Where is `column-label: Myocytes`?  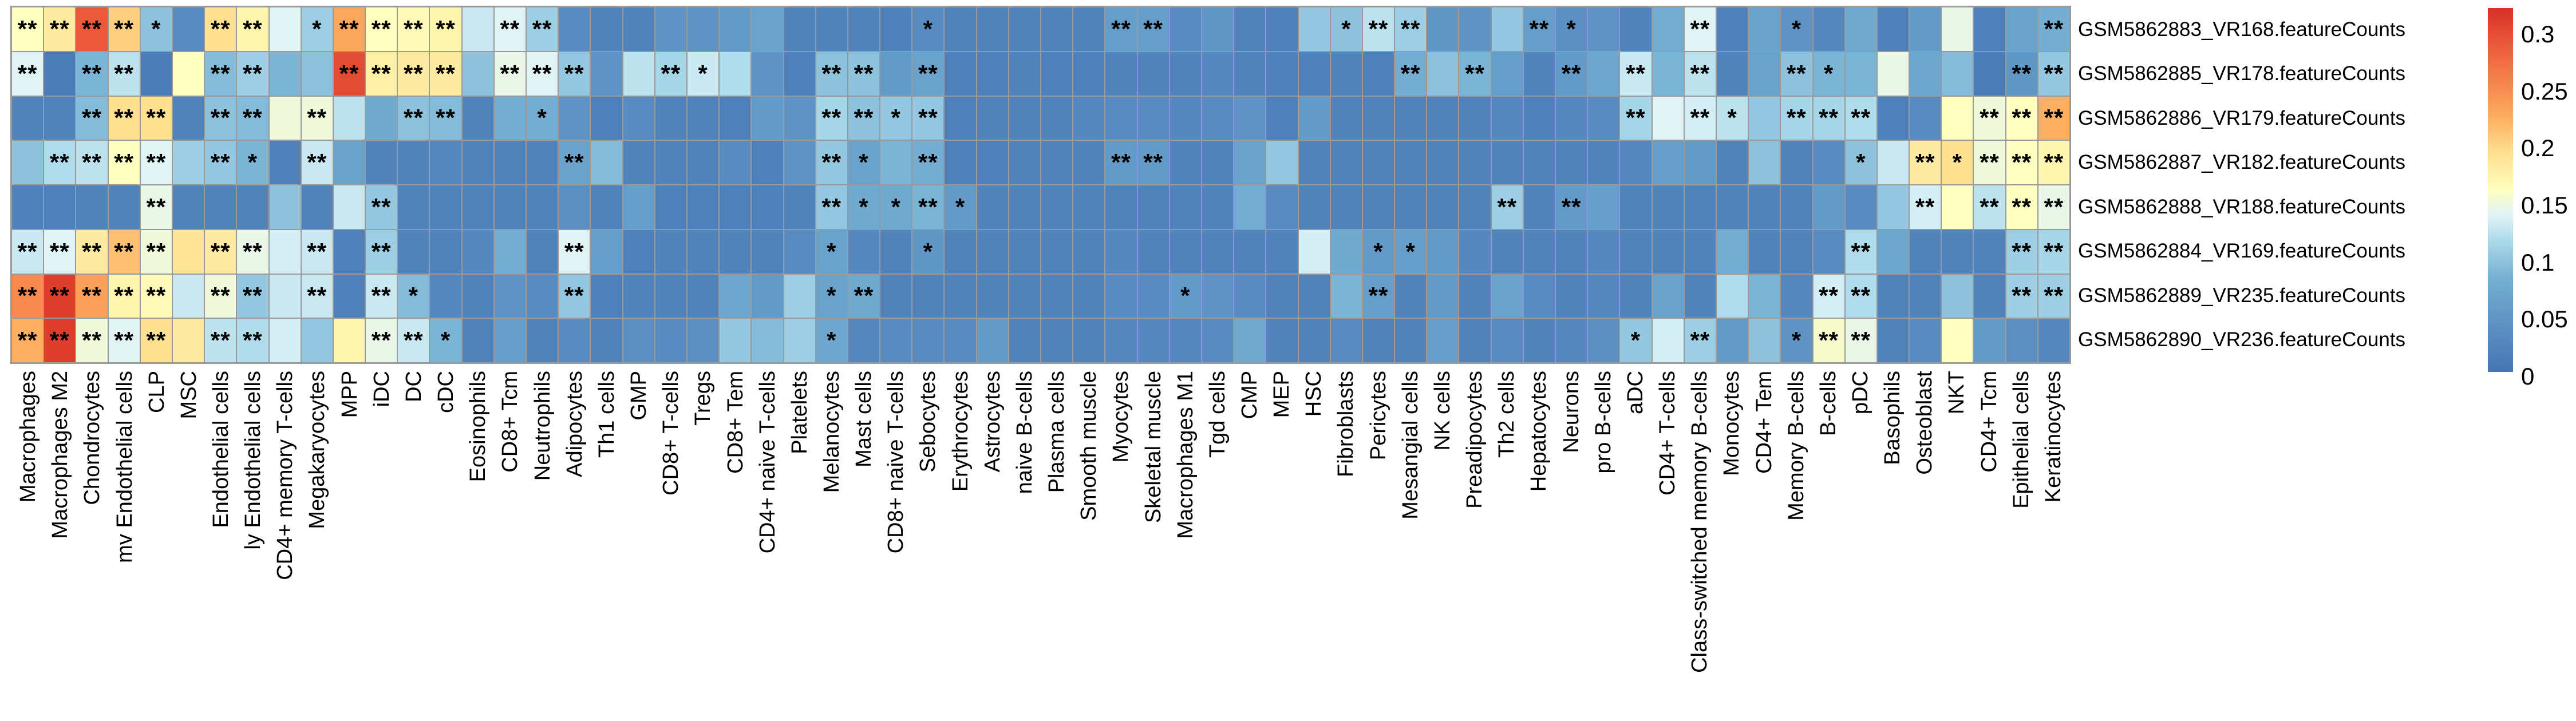 column-label: Myocytes is located at coordinates (1121, 417).